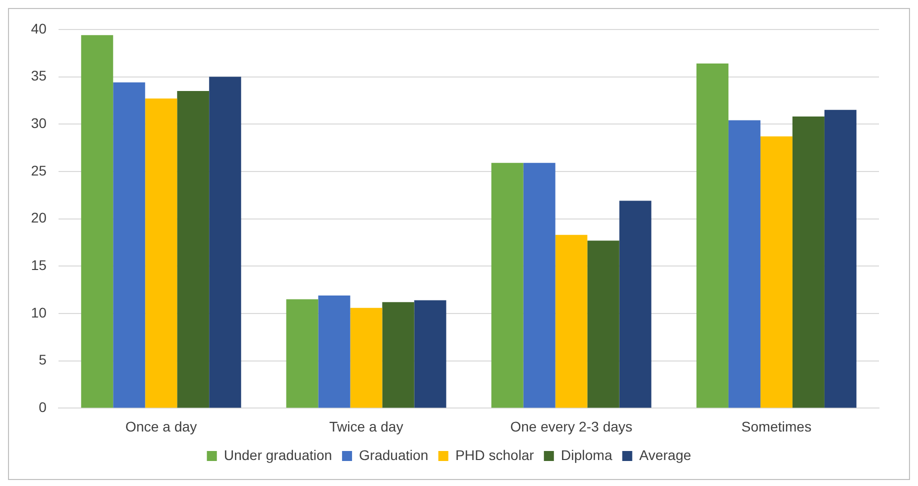  What do you see at coordinates (38, 218) in the screenshot?
I see `y-tick-label: 20` at bounding box center [38, 218].